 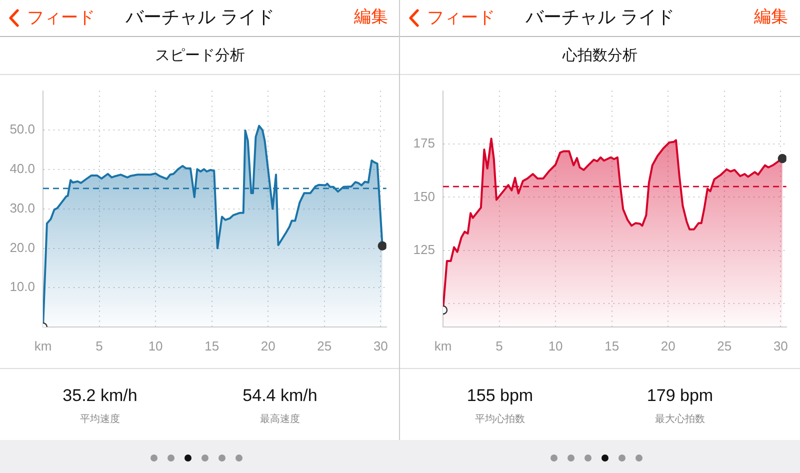 What do you see at coordinates (500, 419) in the screenshot?
I see `text: 平均心拍数` at bounding box center [500, 419].